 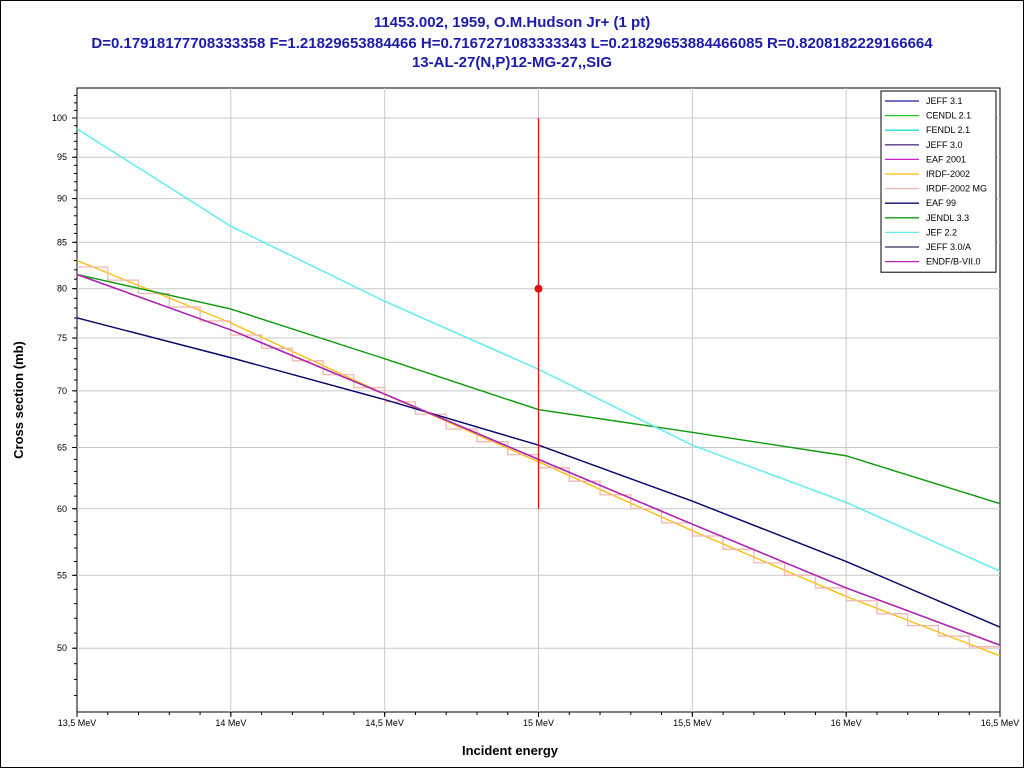 What do you see at coordinates (948, 116) in the screenshot?
I see `legend-label: CENDL 2.1` at bounding box center [948, 116].